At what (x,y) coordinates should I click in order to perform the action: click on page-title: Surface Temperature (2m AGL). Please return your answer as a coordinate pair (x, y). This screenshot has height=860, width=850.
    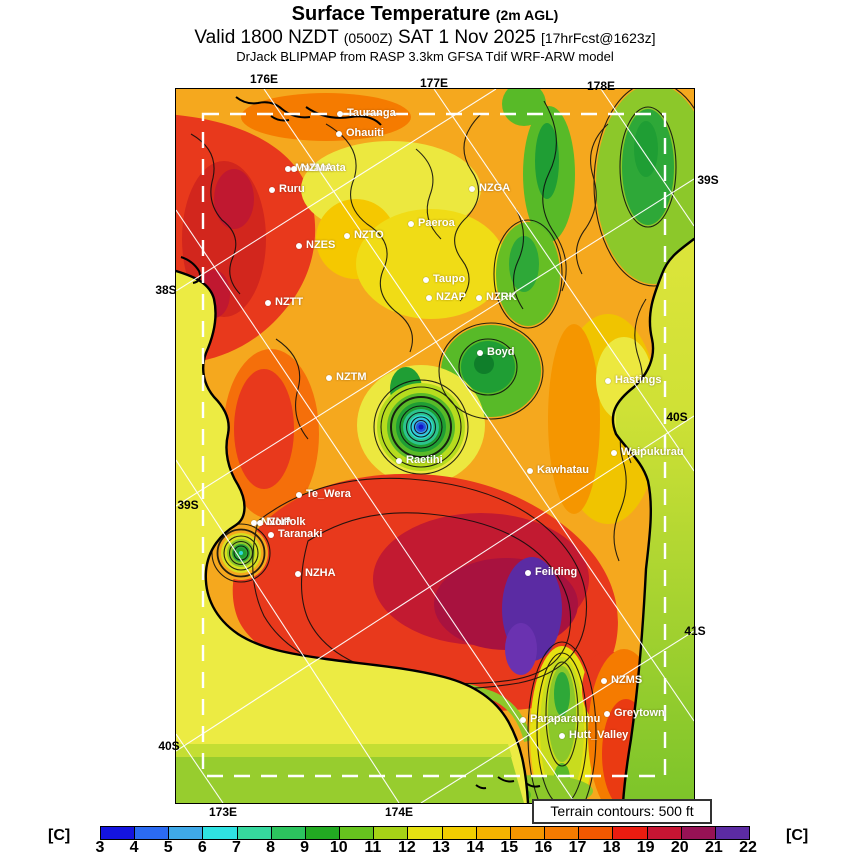
    Looking at the image, I should click on (425, 14).